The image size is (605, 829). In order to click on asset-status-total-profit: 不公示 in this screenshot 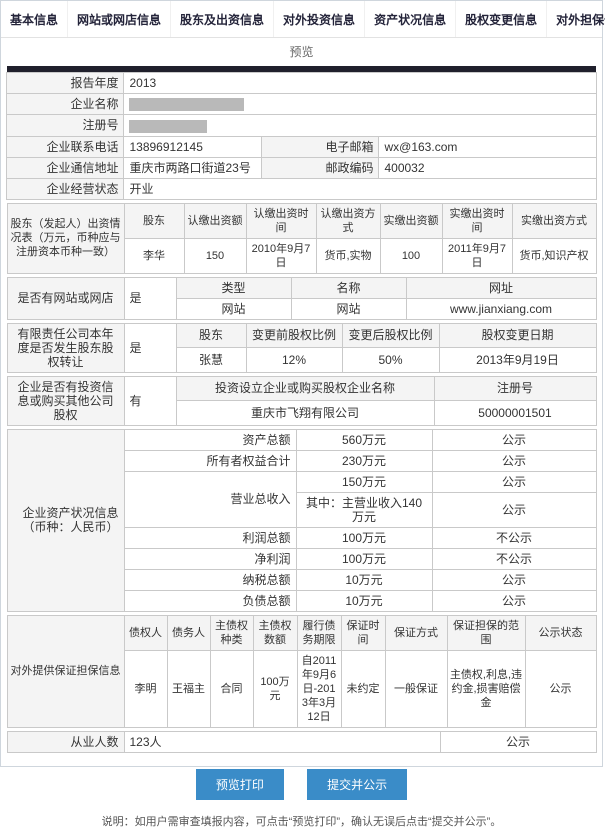, I will do `click(514, 537)`.